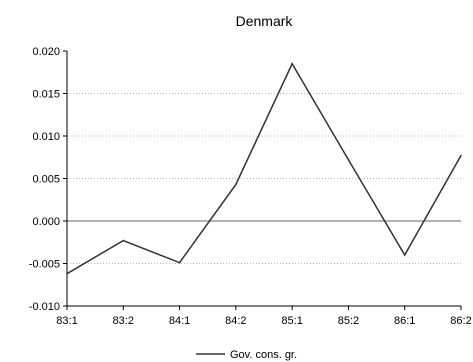  I want to click on legend: Gov. cons. gr., so click(246, 355).